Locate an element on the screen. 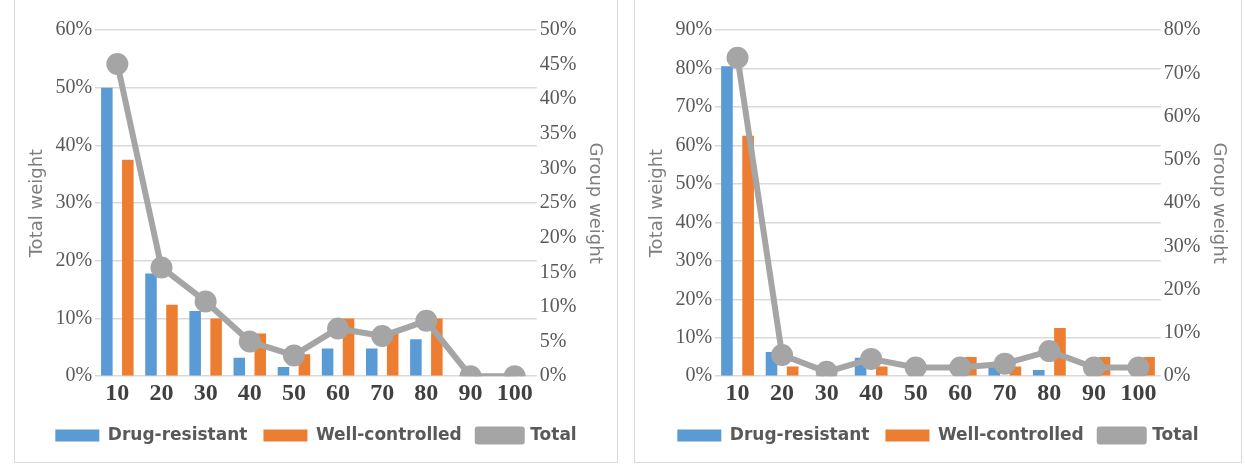  y2-tick-label: 60% is located at coordinates (1182, 114).